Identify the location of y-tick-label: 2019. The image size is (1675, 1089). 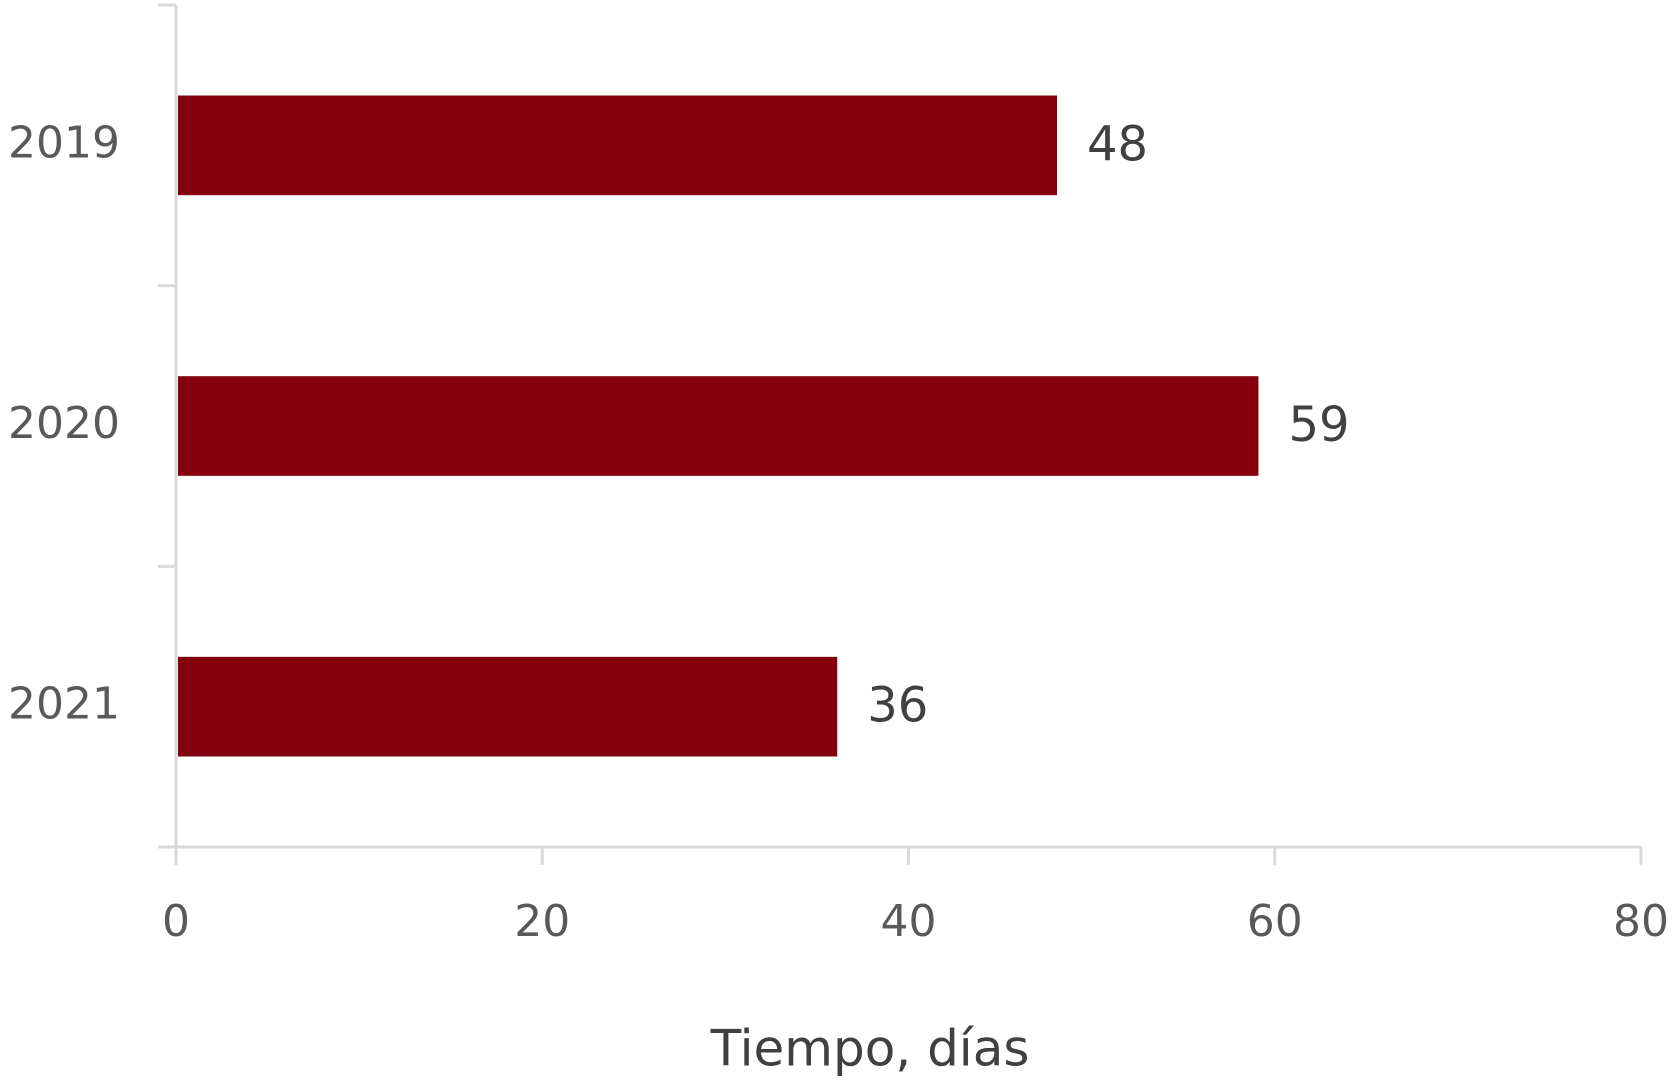
(64, 142).